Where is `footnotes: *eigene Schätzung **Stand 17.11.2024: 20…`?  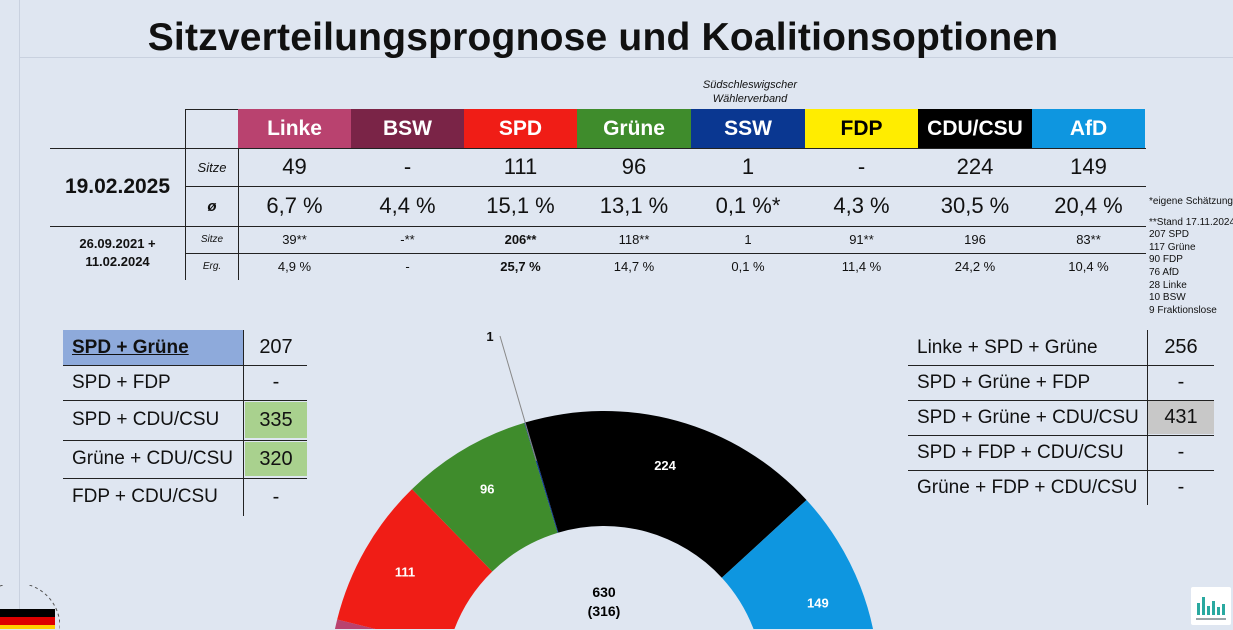
footnotes: *eigene Schätzung **Stand 17.11.2024: 20… is located at coordinates (1191, 256).